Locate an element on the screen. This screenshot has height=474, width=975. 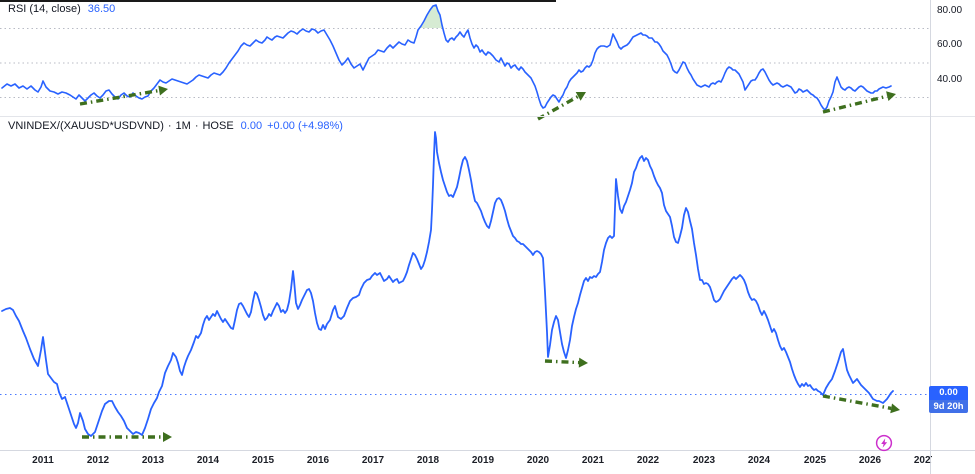
symbol-last-price: 0.00 is located at coordinates (251, 126).